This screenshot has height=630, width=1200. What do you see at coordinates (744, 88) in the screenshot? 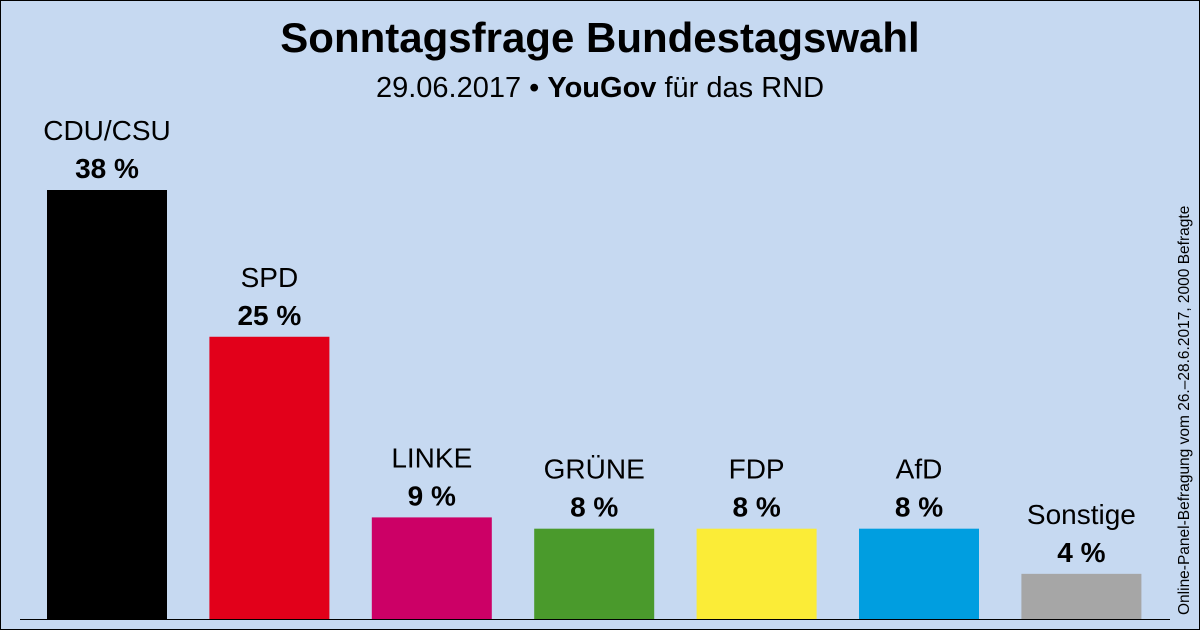
I see `poll-client: für das RND` at bounding box center [744, 88].